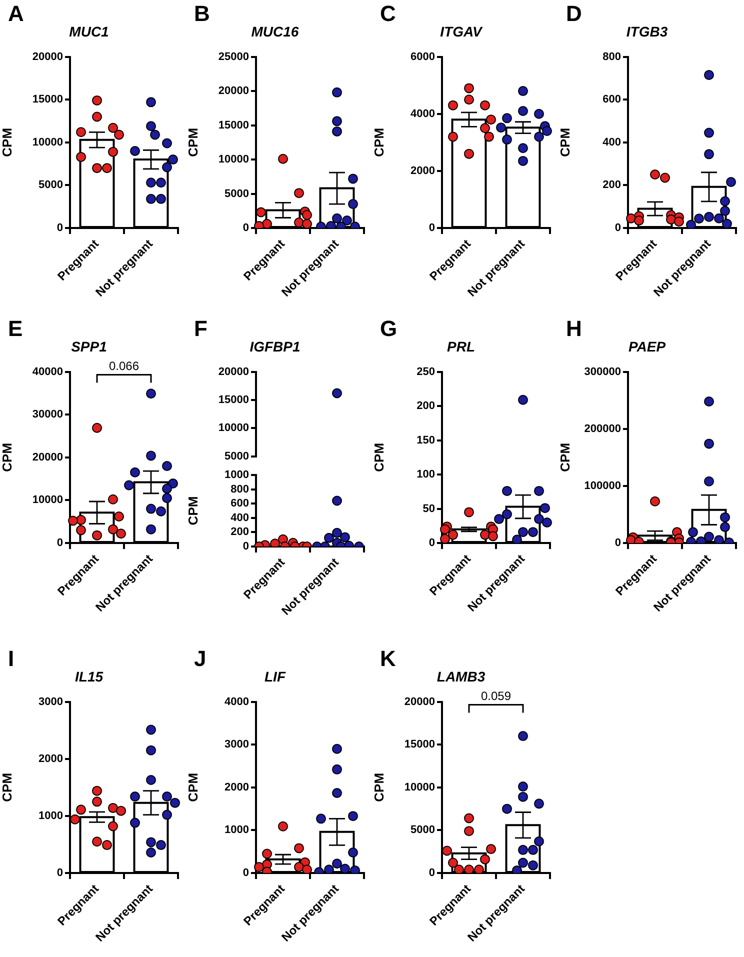 The width and height of the screenshot is (744, 957). Describe the element at coordinates (462, 31) in the screenshot. I see `chart-title: ITGAV` at that location.